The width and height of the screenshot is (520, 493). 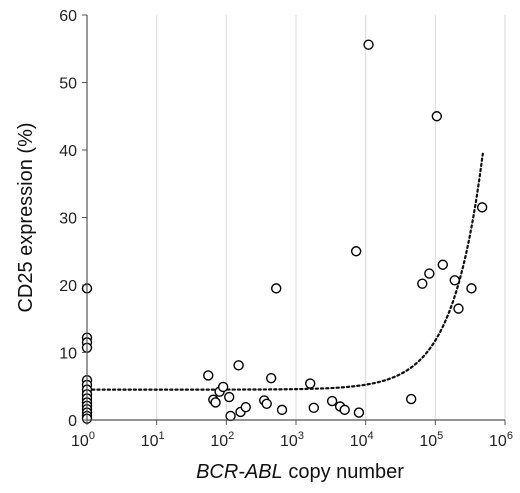 What do you see at coordinates (68, 84) in the screenshot?
I see `y-tick-label: 50` at bounding box center [68, 84].